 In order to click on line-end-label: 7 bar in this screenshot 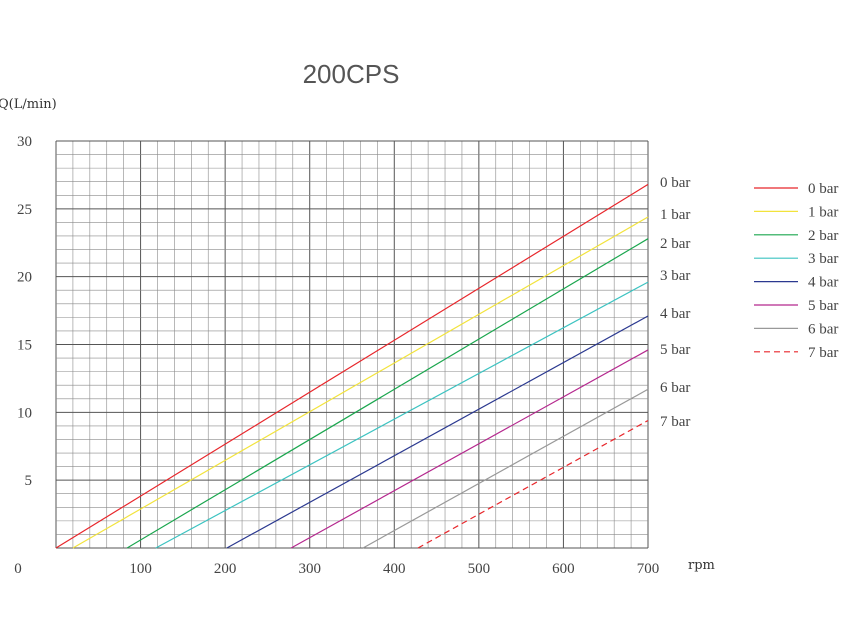, I will do `click(675, 422)`.